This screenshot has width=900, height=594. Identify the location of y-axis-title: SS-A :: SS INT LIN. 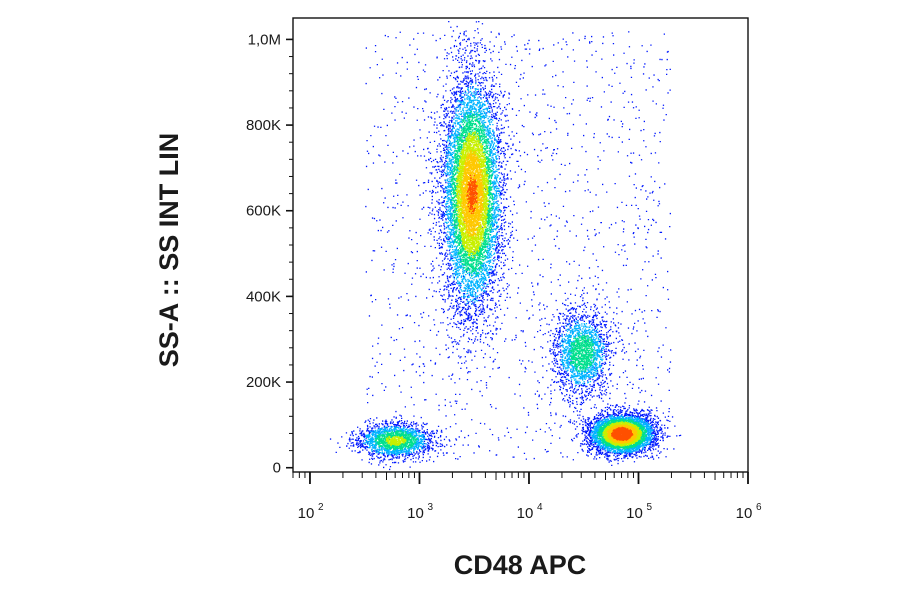
(169, 250).